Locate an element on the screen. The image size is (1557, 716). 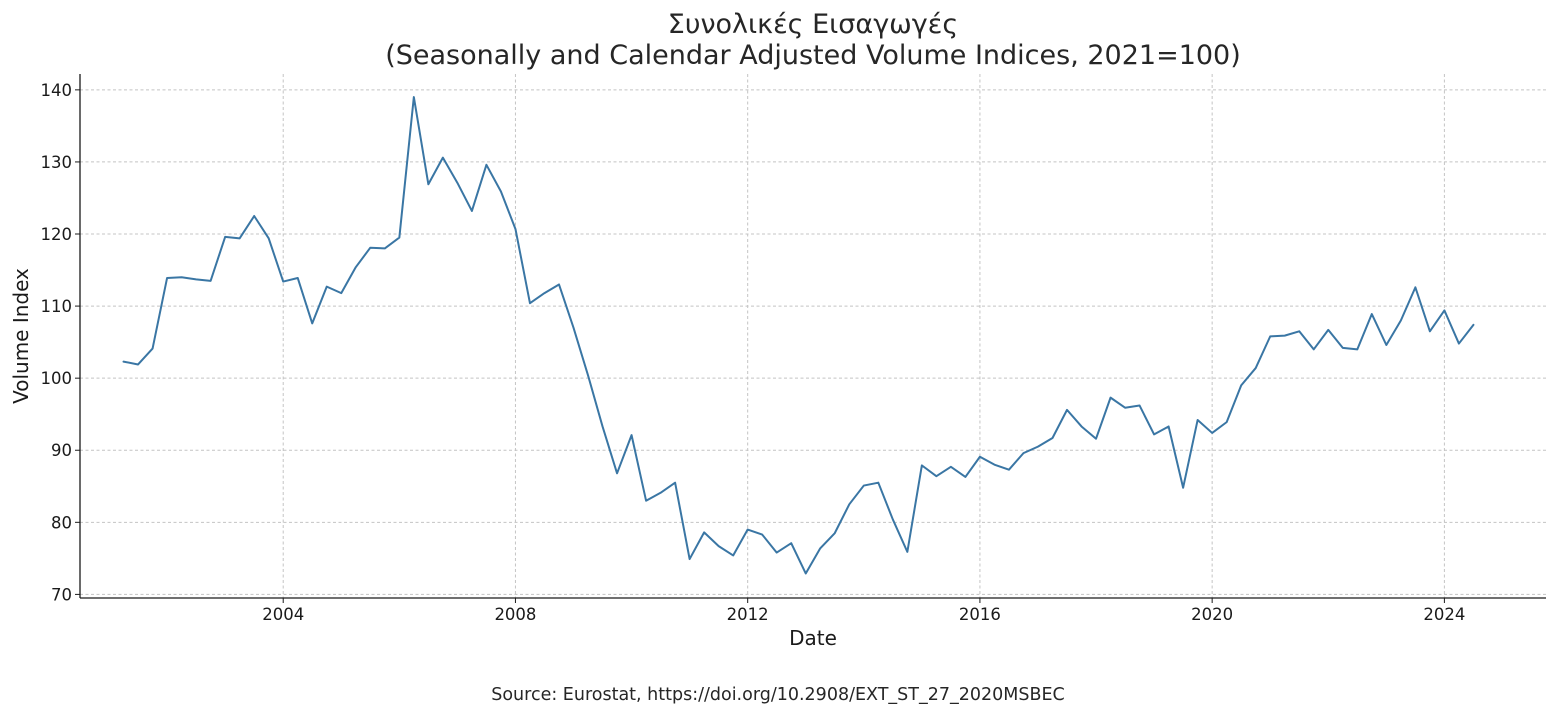
x-tick-label: 2004 is located at coordinates (283, 614).